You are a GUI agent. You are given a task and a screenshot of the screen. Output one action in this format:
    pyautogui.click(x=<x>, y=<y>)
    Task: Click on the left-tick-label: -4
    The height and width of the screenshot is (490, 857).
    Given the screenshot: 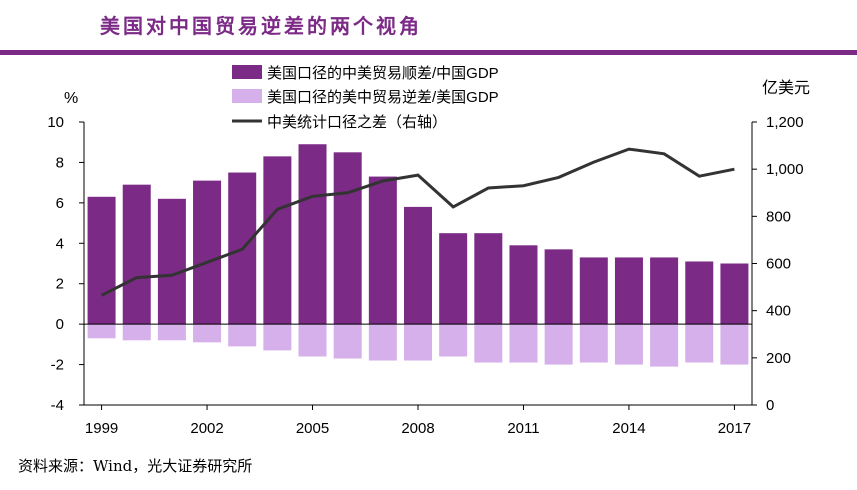 What is the action you would take?
    pyautogui.click(x=57, y=405)
    